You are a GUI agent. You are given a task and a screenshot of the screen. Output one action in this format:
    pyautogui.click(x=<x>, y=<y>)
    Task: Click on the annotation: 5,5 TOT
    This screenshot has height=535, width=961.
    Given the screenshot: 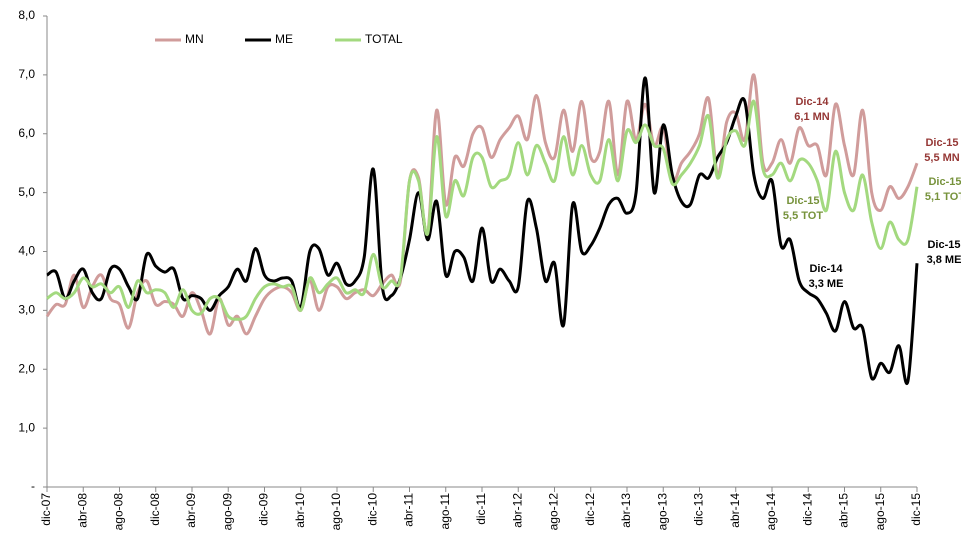 What is the action you would take?
    pyautogui.click(x=803, y=216)
    